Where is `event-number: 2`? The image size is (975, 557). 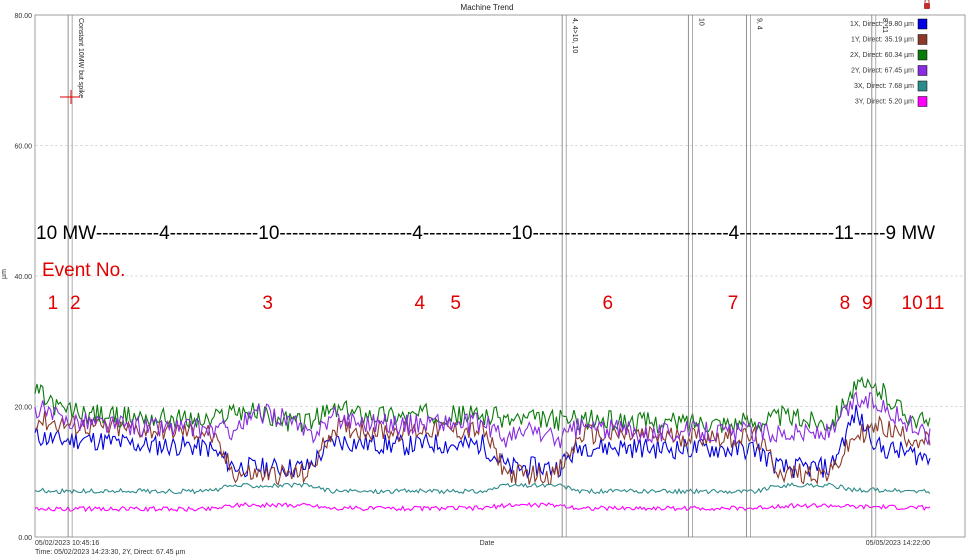 event-number: 2 is located at coordinates (75, 303).